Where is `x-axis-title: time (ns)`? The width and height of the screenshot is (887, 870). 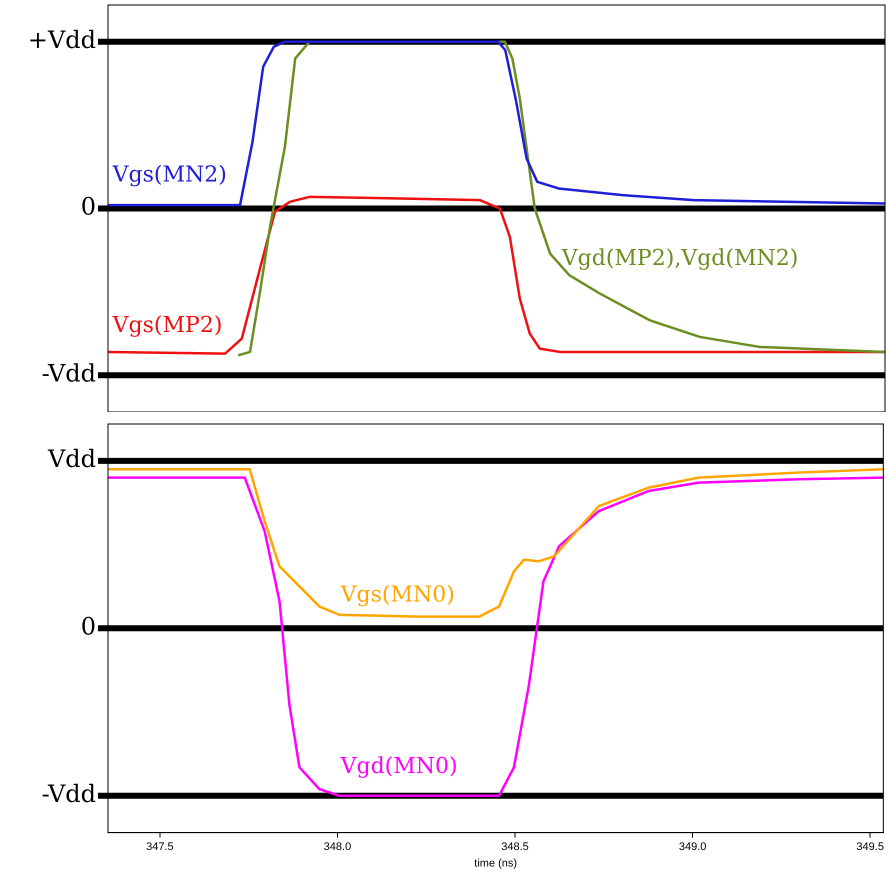 x-axis-title: time (ns) is located at coordinates (496, 863).